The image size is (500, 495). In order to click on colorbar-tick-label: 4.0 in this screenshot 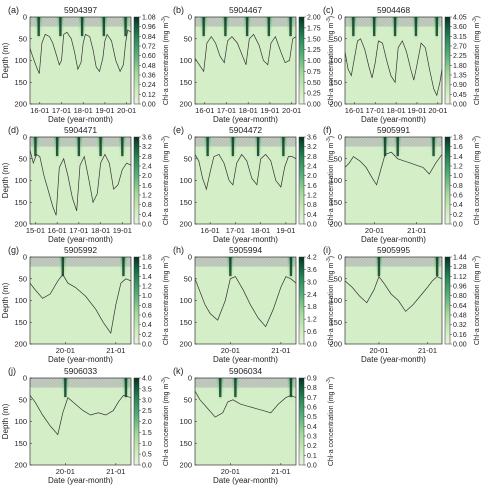, I will do `click(147, 379)`.